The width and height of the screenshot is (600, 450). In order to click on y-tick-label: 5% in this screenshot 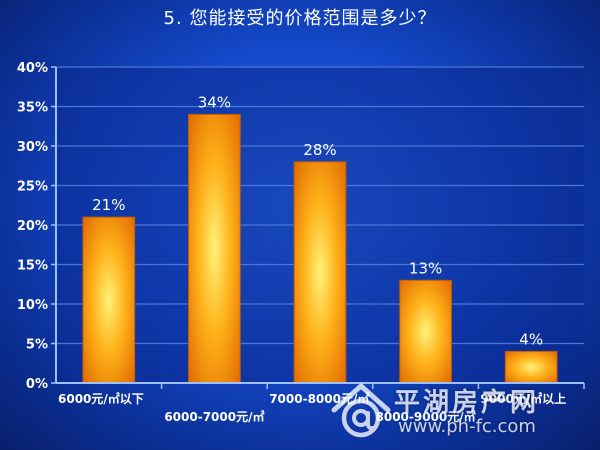, I will do `click(37, 345)`.